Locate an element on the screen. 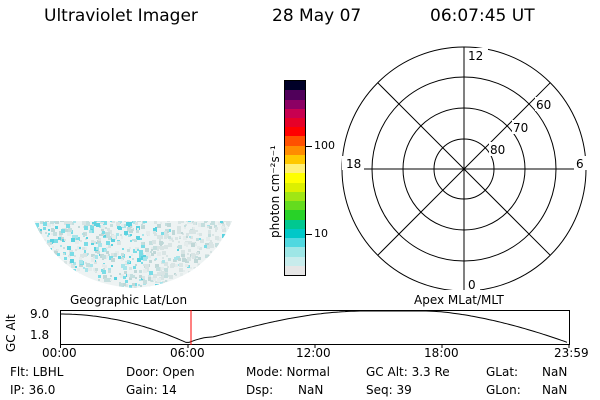 This screenshot has height=400, width=600. tick-0600: 06:00 is located at coordinates (187, 353).